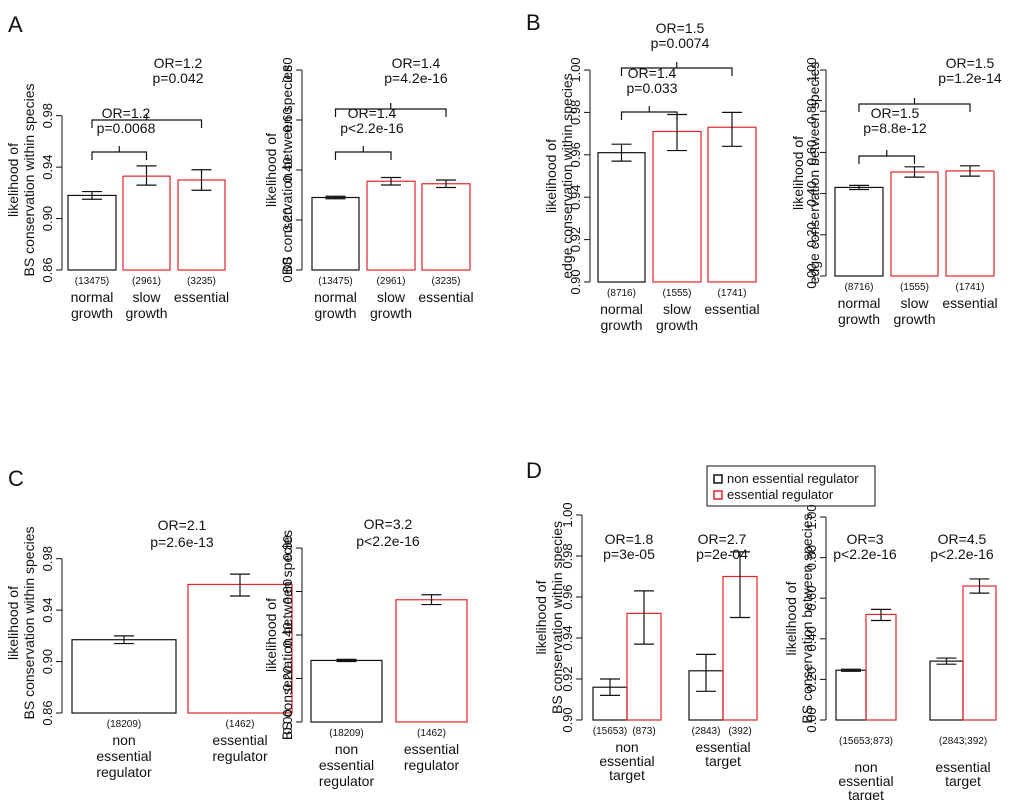 Image resolution: width=1009 pixels, height=800 pixels. I want to click on count-label: (13475), so click(92, 281).